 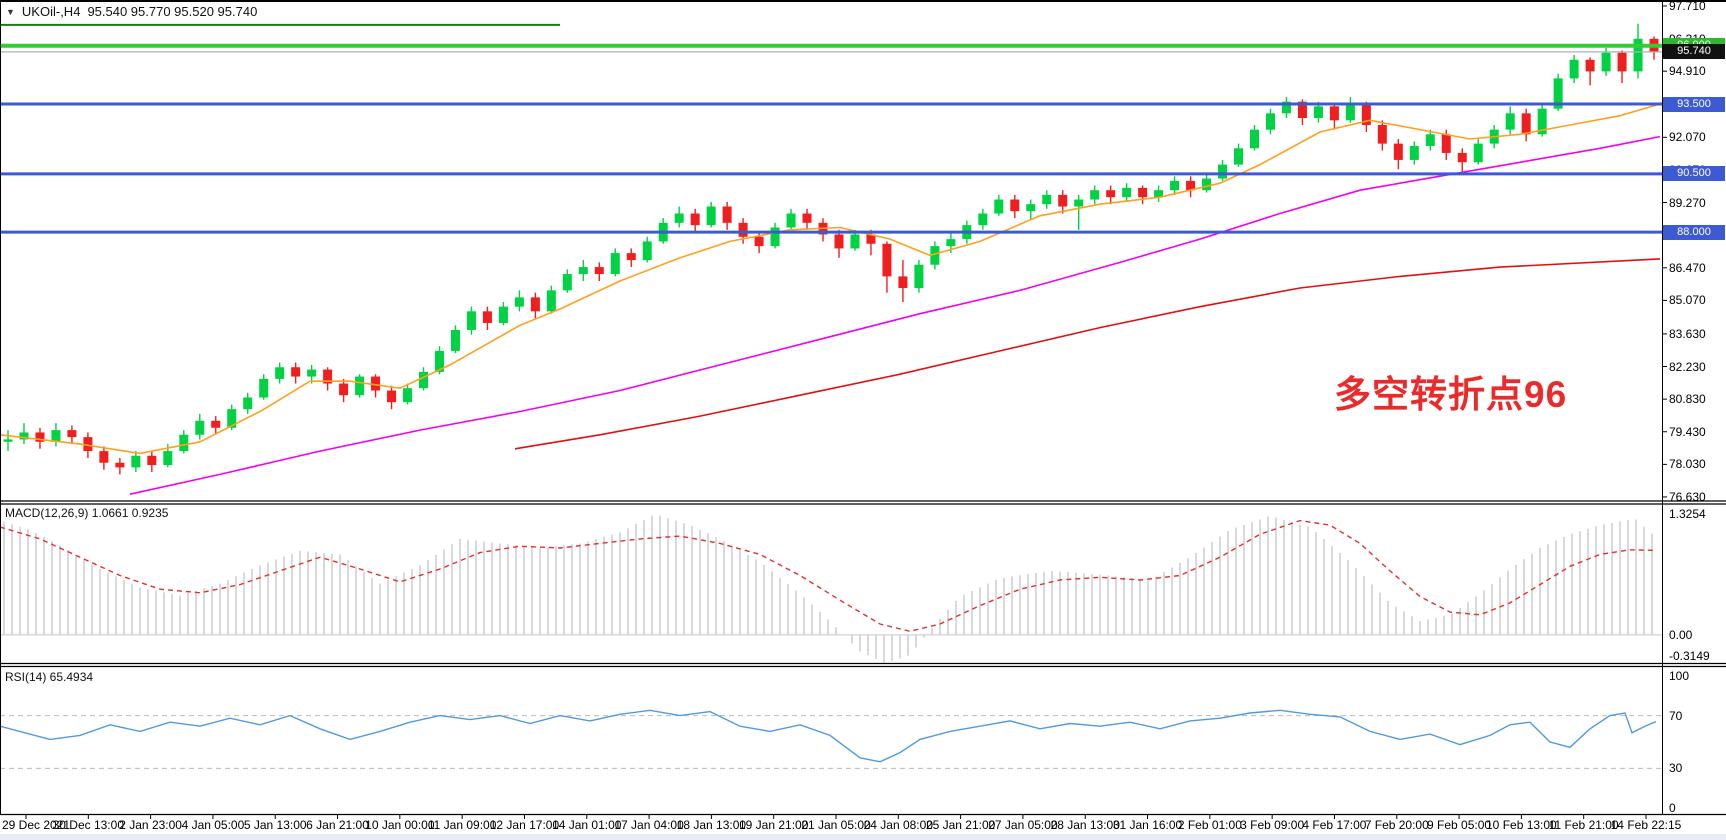 What do you see at coordinates (36, 825) in the screenshot?
I see `time-axis-label: 29 Dec 2021` at bounding box center [36, 825].